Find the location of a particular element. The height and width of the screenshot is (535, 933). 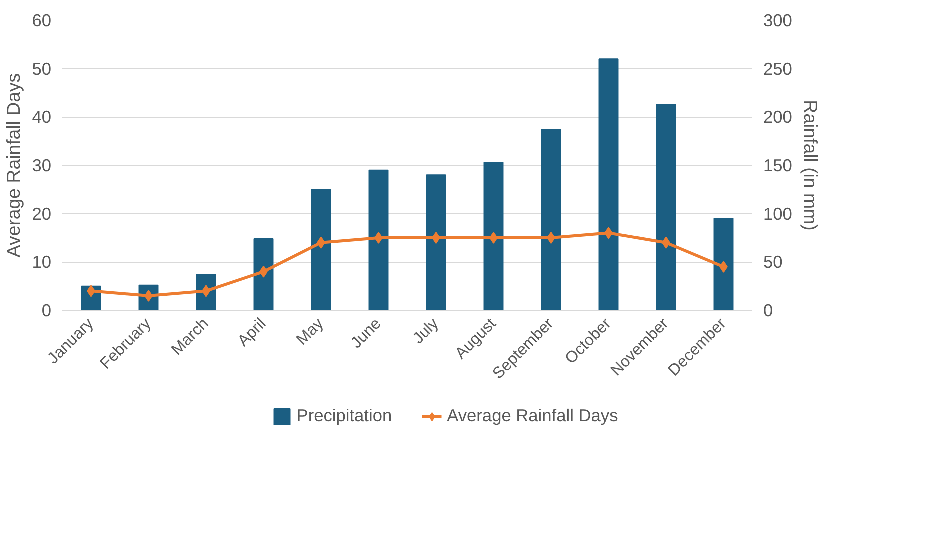

x-tick-label: July is located at coordinates (426, 331).